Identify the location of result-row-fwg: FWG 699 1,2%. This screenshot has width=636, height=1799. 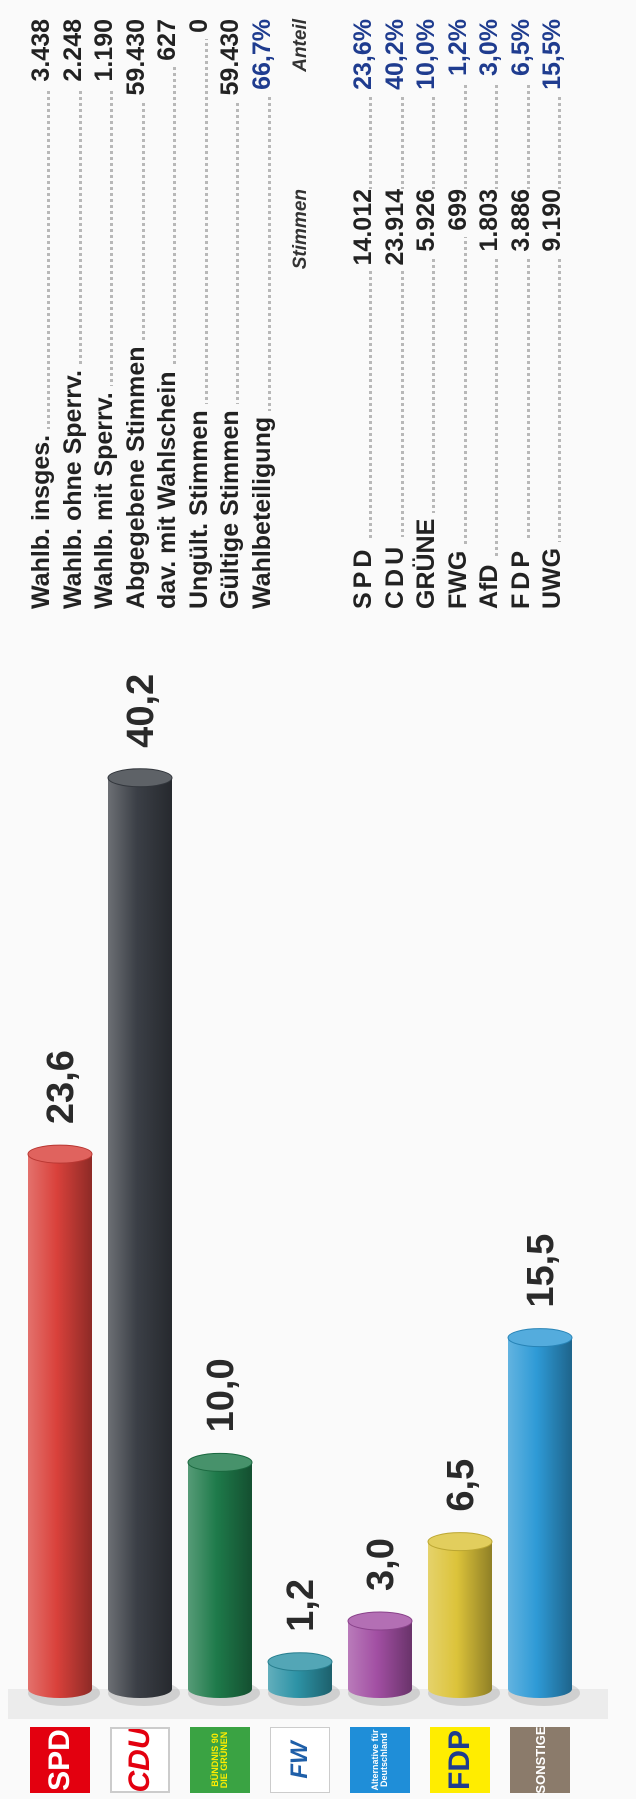
(458, 314).